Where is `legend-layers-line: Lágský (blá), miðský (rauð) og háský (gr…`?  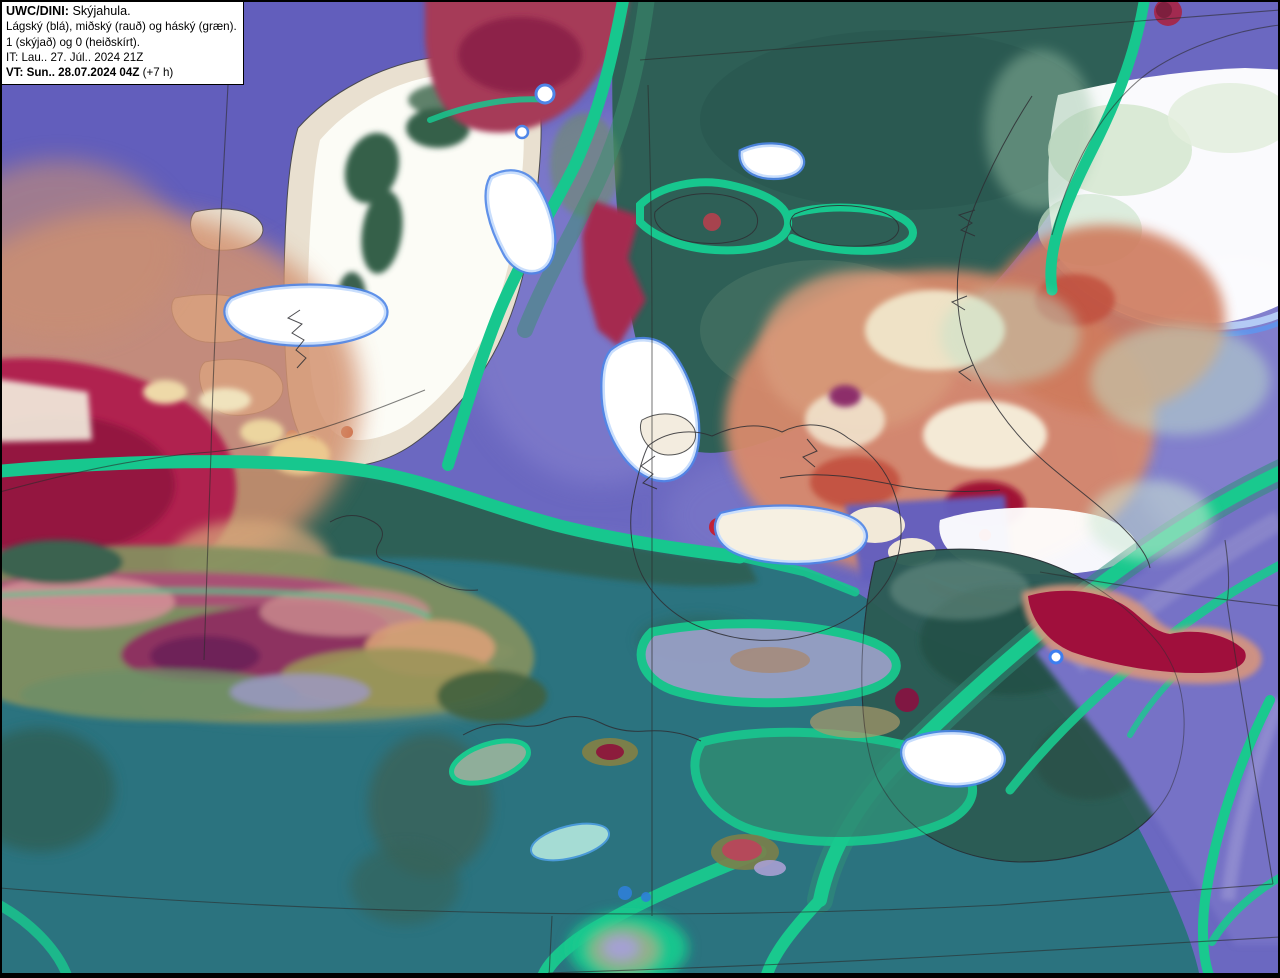 legend-layers-line: Lágský (blá), miðský (rauð) og háský (gr… is located at coordinates (121, 27).